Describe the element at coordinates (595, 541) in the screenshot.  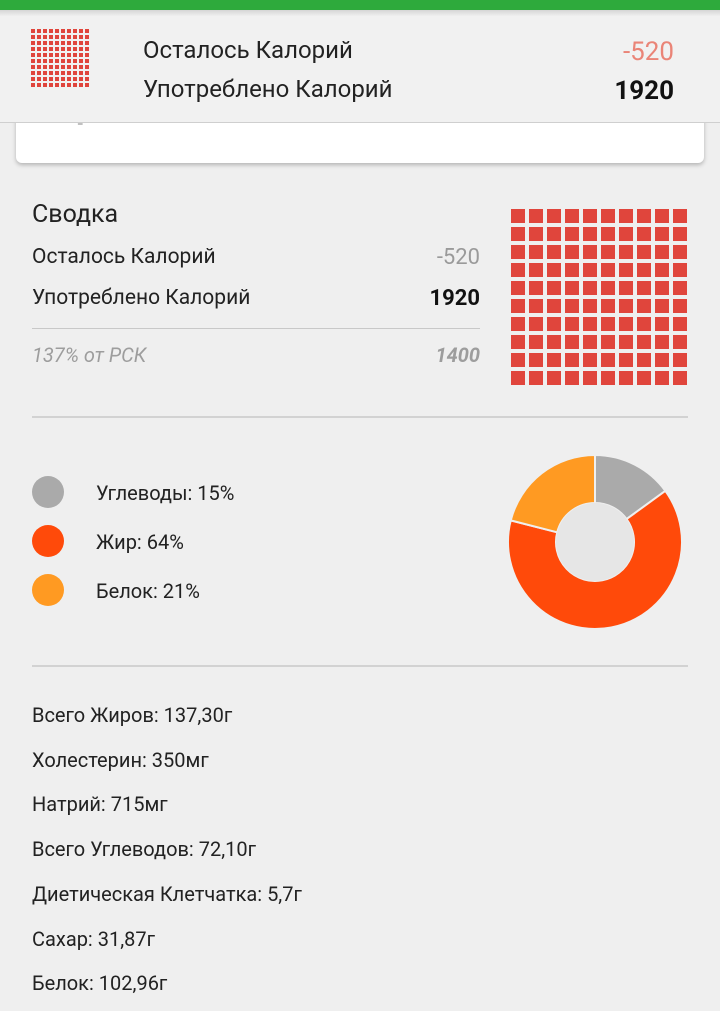
I see `macros-donut-chart` at that location.